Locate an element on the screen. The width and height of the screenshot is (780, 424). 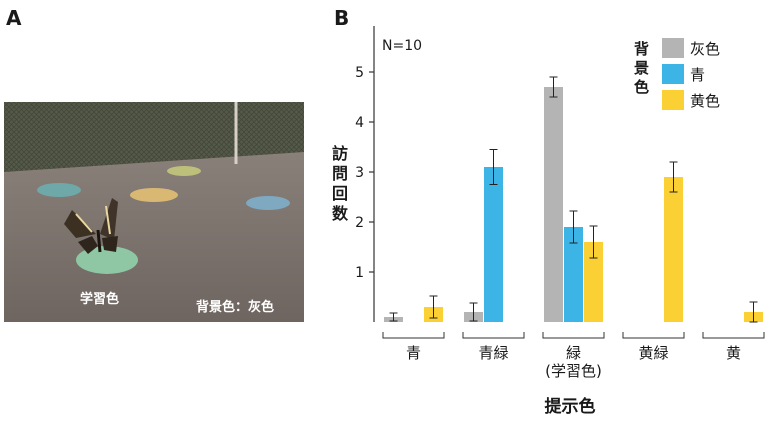
y-axis-label-char: 数 is located at coordinates (340, 213).